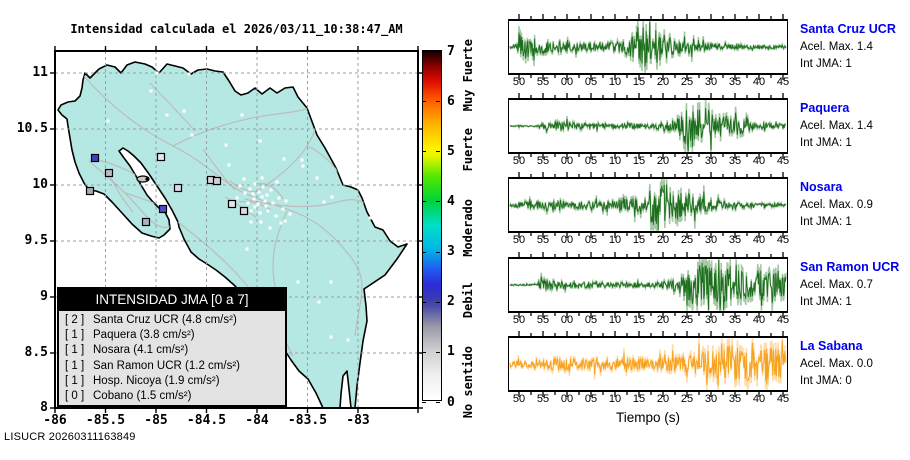 This screenshot has width=910, height=460. Describe the element at coordinates (451, 201) in the screenshot. I see `colorbar-tick-label: 4` at that location.